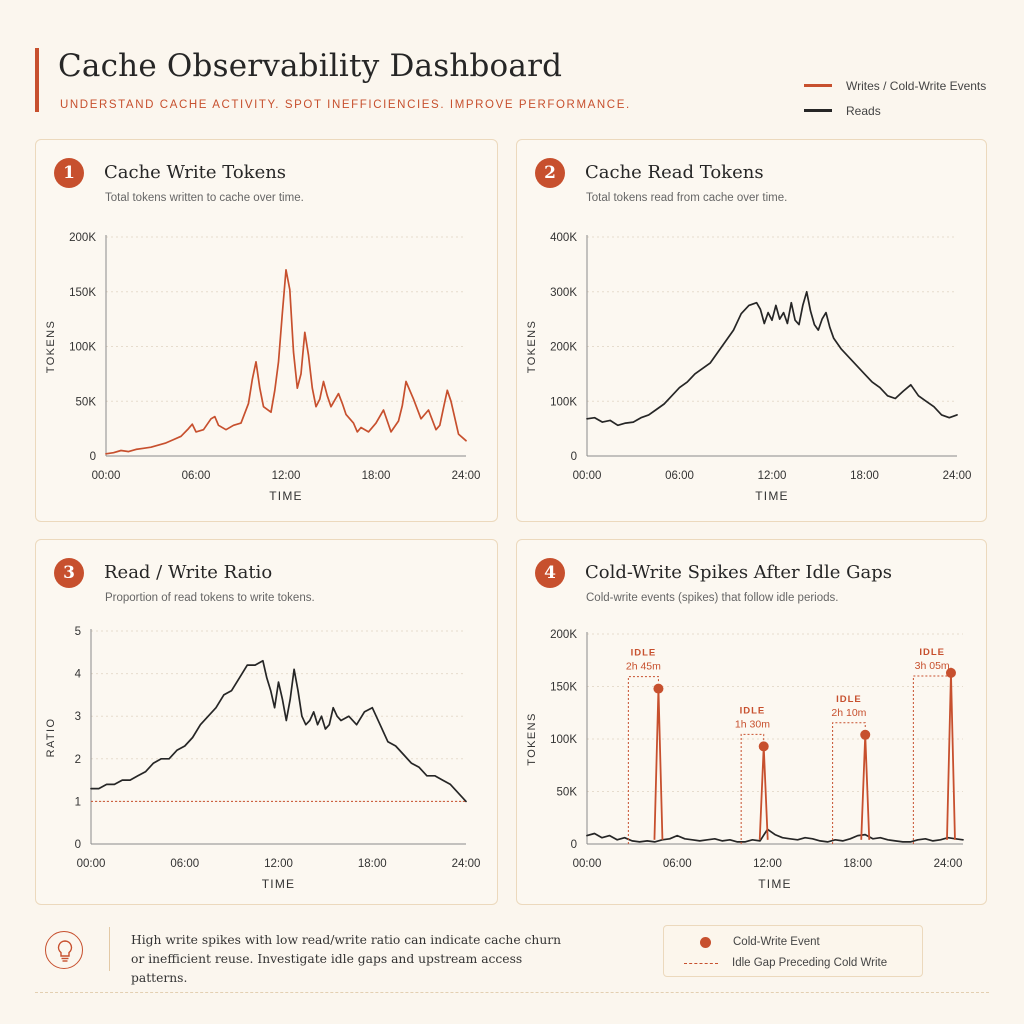 The height and width of the screenshot is (1024, 1024). Describe the element at coordinates (705, 942) in the screenshot. I see `cold-write-dot-icon` at that location.